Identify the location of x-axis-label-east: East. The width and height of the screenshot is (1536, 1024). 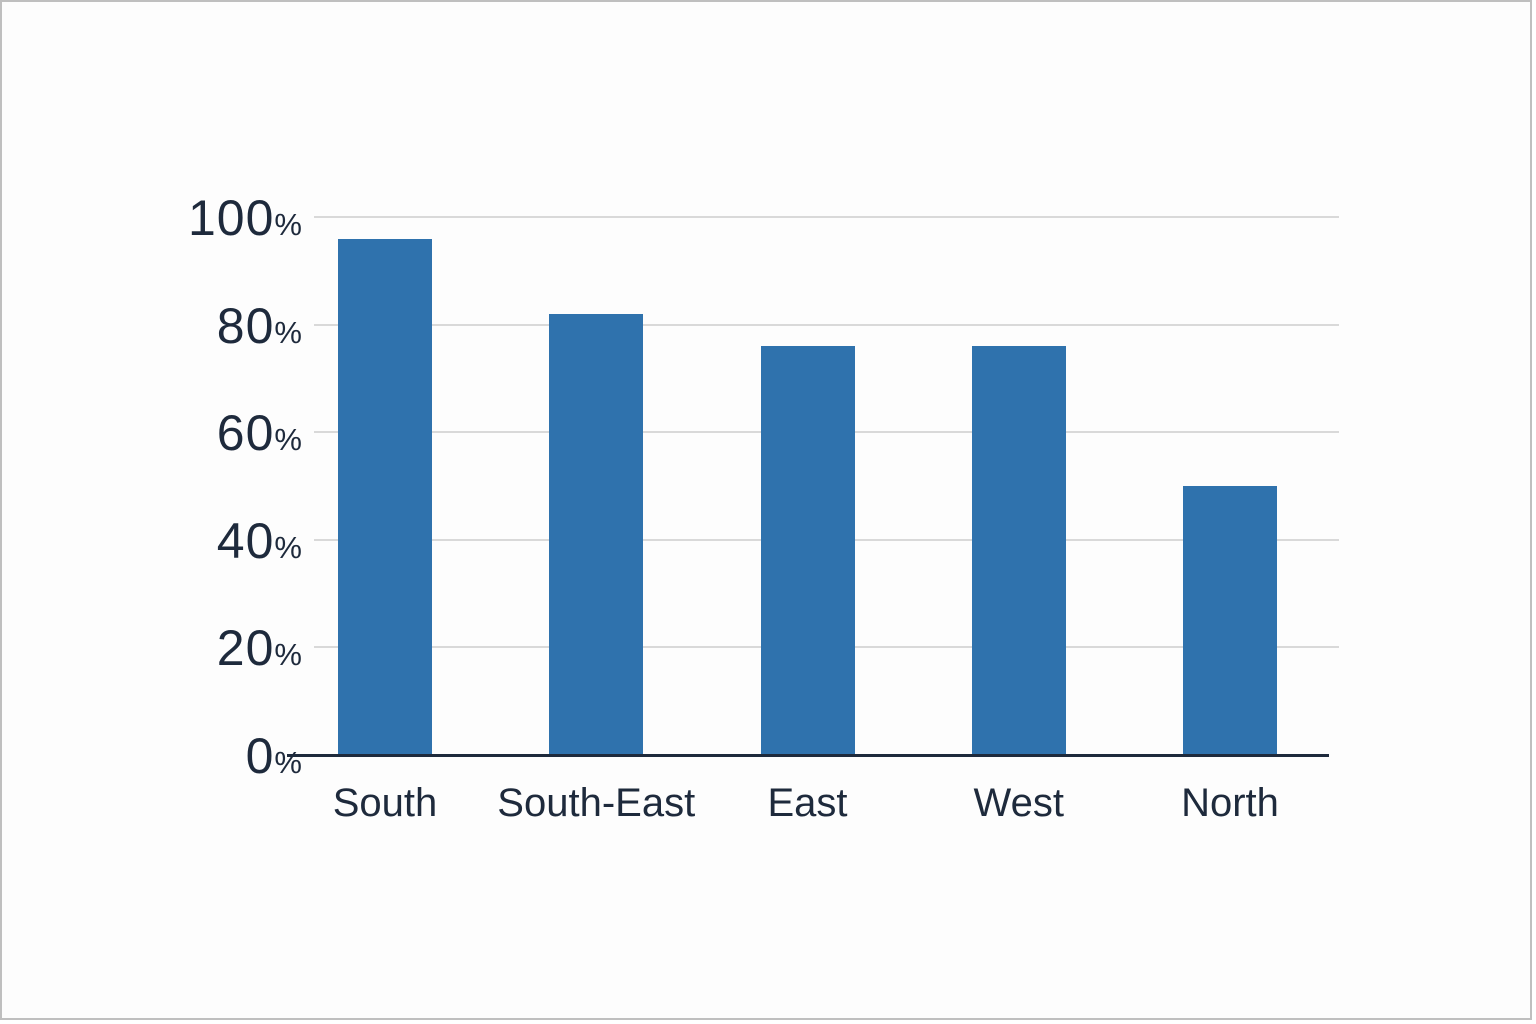
(807, 803).